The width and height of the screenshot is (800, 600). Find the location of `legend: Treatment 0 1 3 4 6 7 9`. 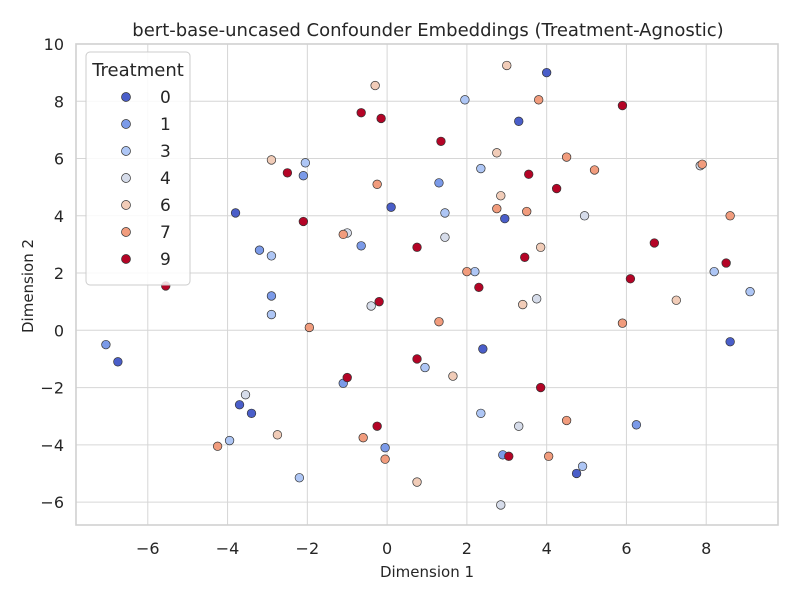

legend: Treatment 0 1 3 4 6 7 9 is located at coordinates (138, 168).